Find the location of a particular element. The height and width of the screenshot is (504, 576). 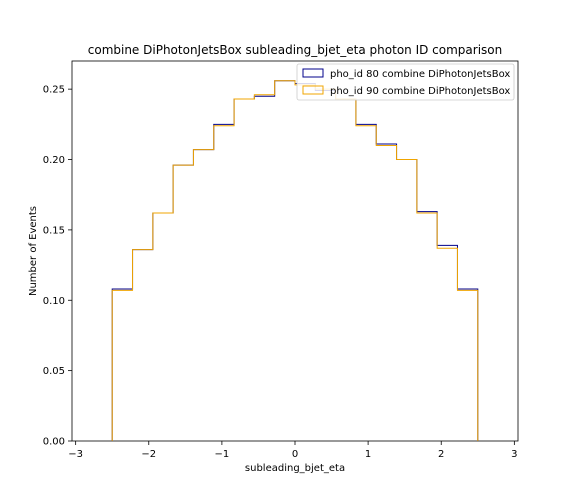

x-tick-label: 0 is located at coordinates (295, 454).